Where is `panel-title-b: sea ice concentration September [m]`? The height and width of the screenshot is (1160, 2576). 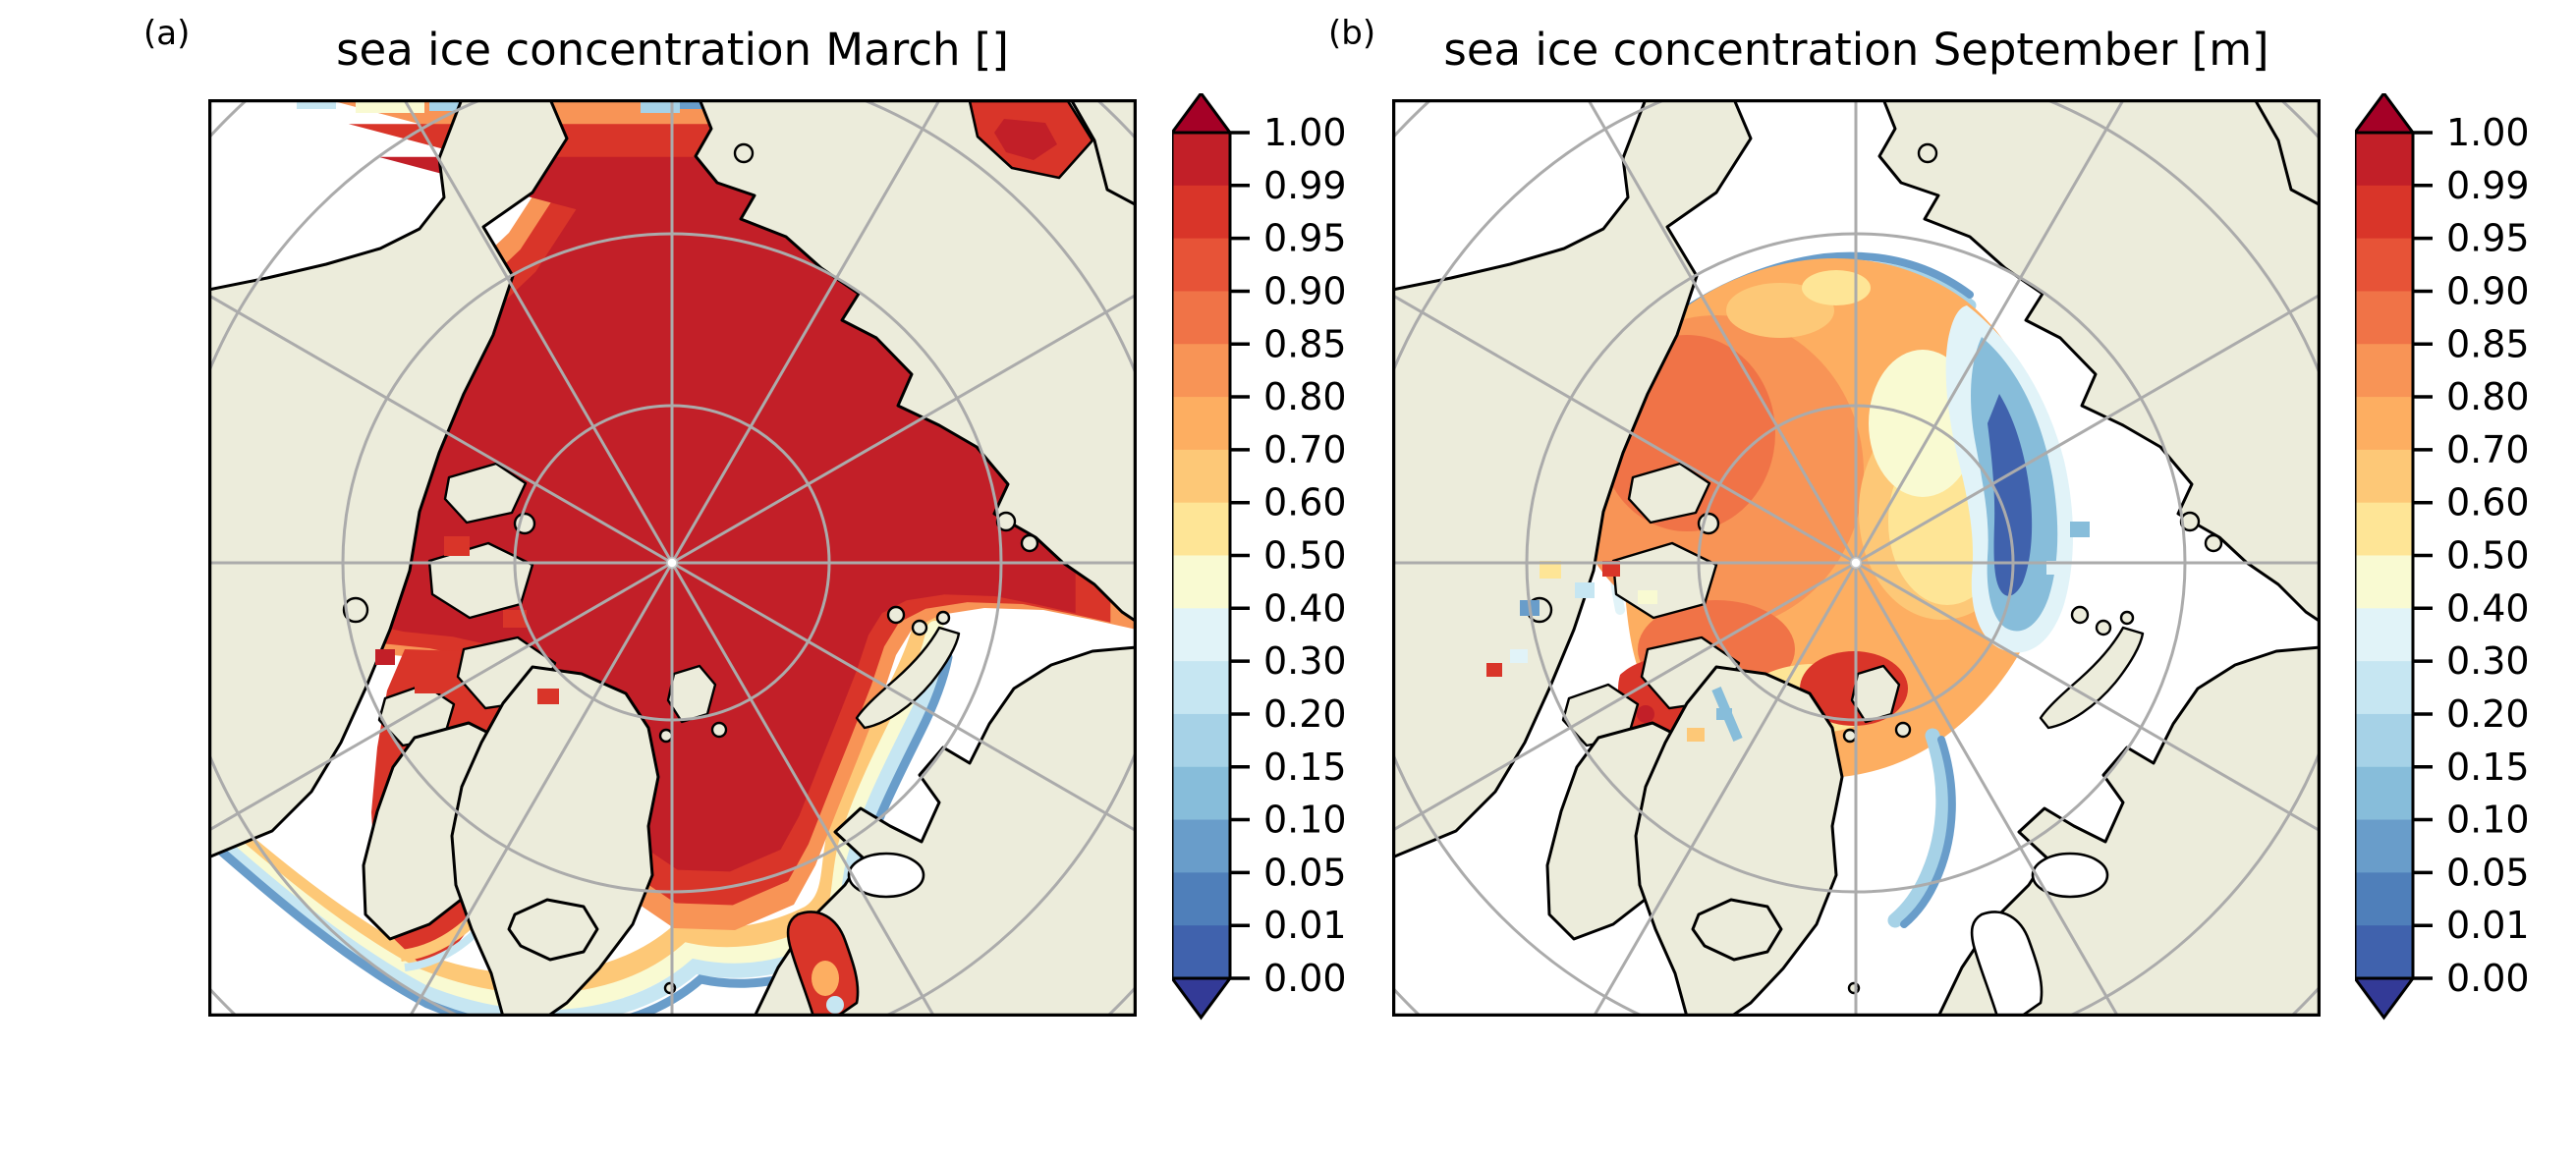
panel-title-b: sea ice concentration September [m] is located at coordinates (1856, 50).